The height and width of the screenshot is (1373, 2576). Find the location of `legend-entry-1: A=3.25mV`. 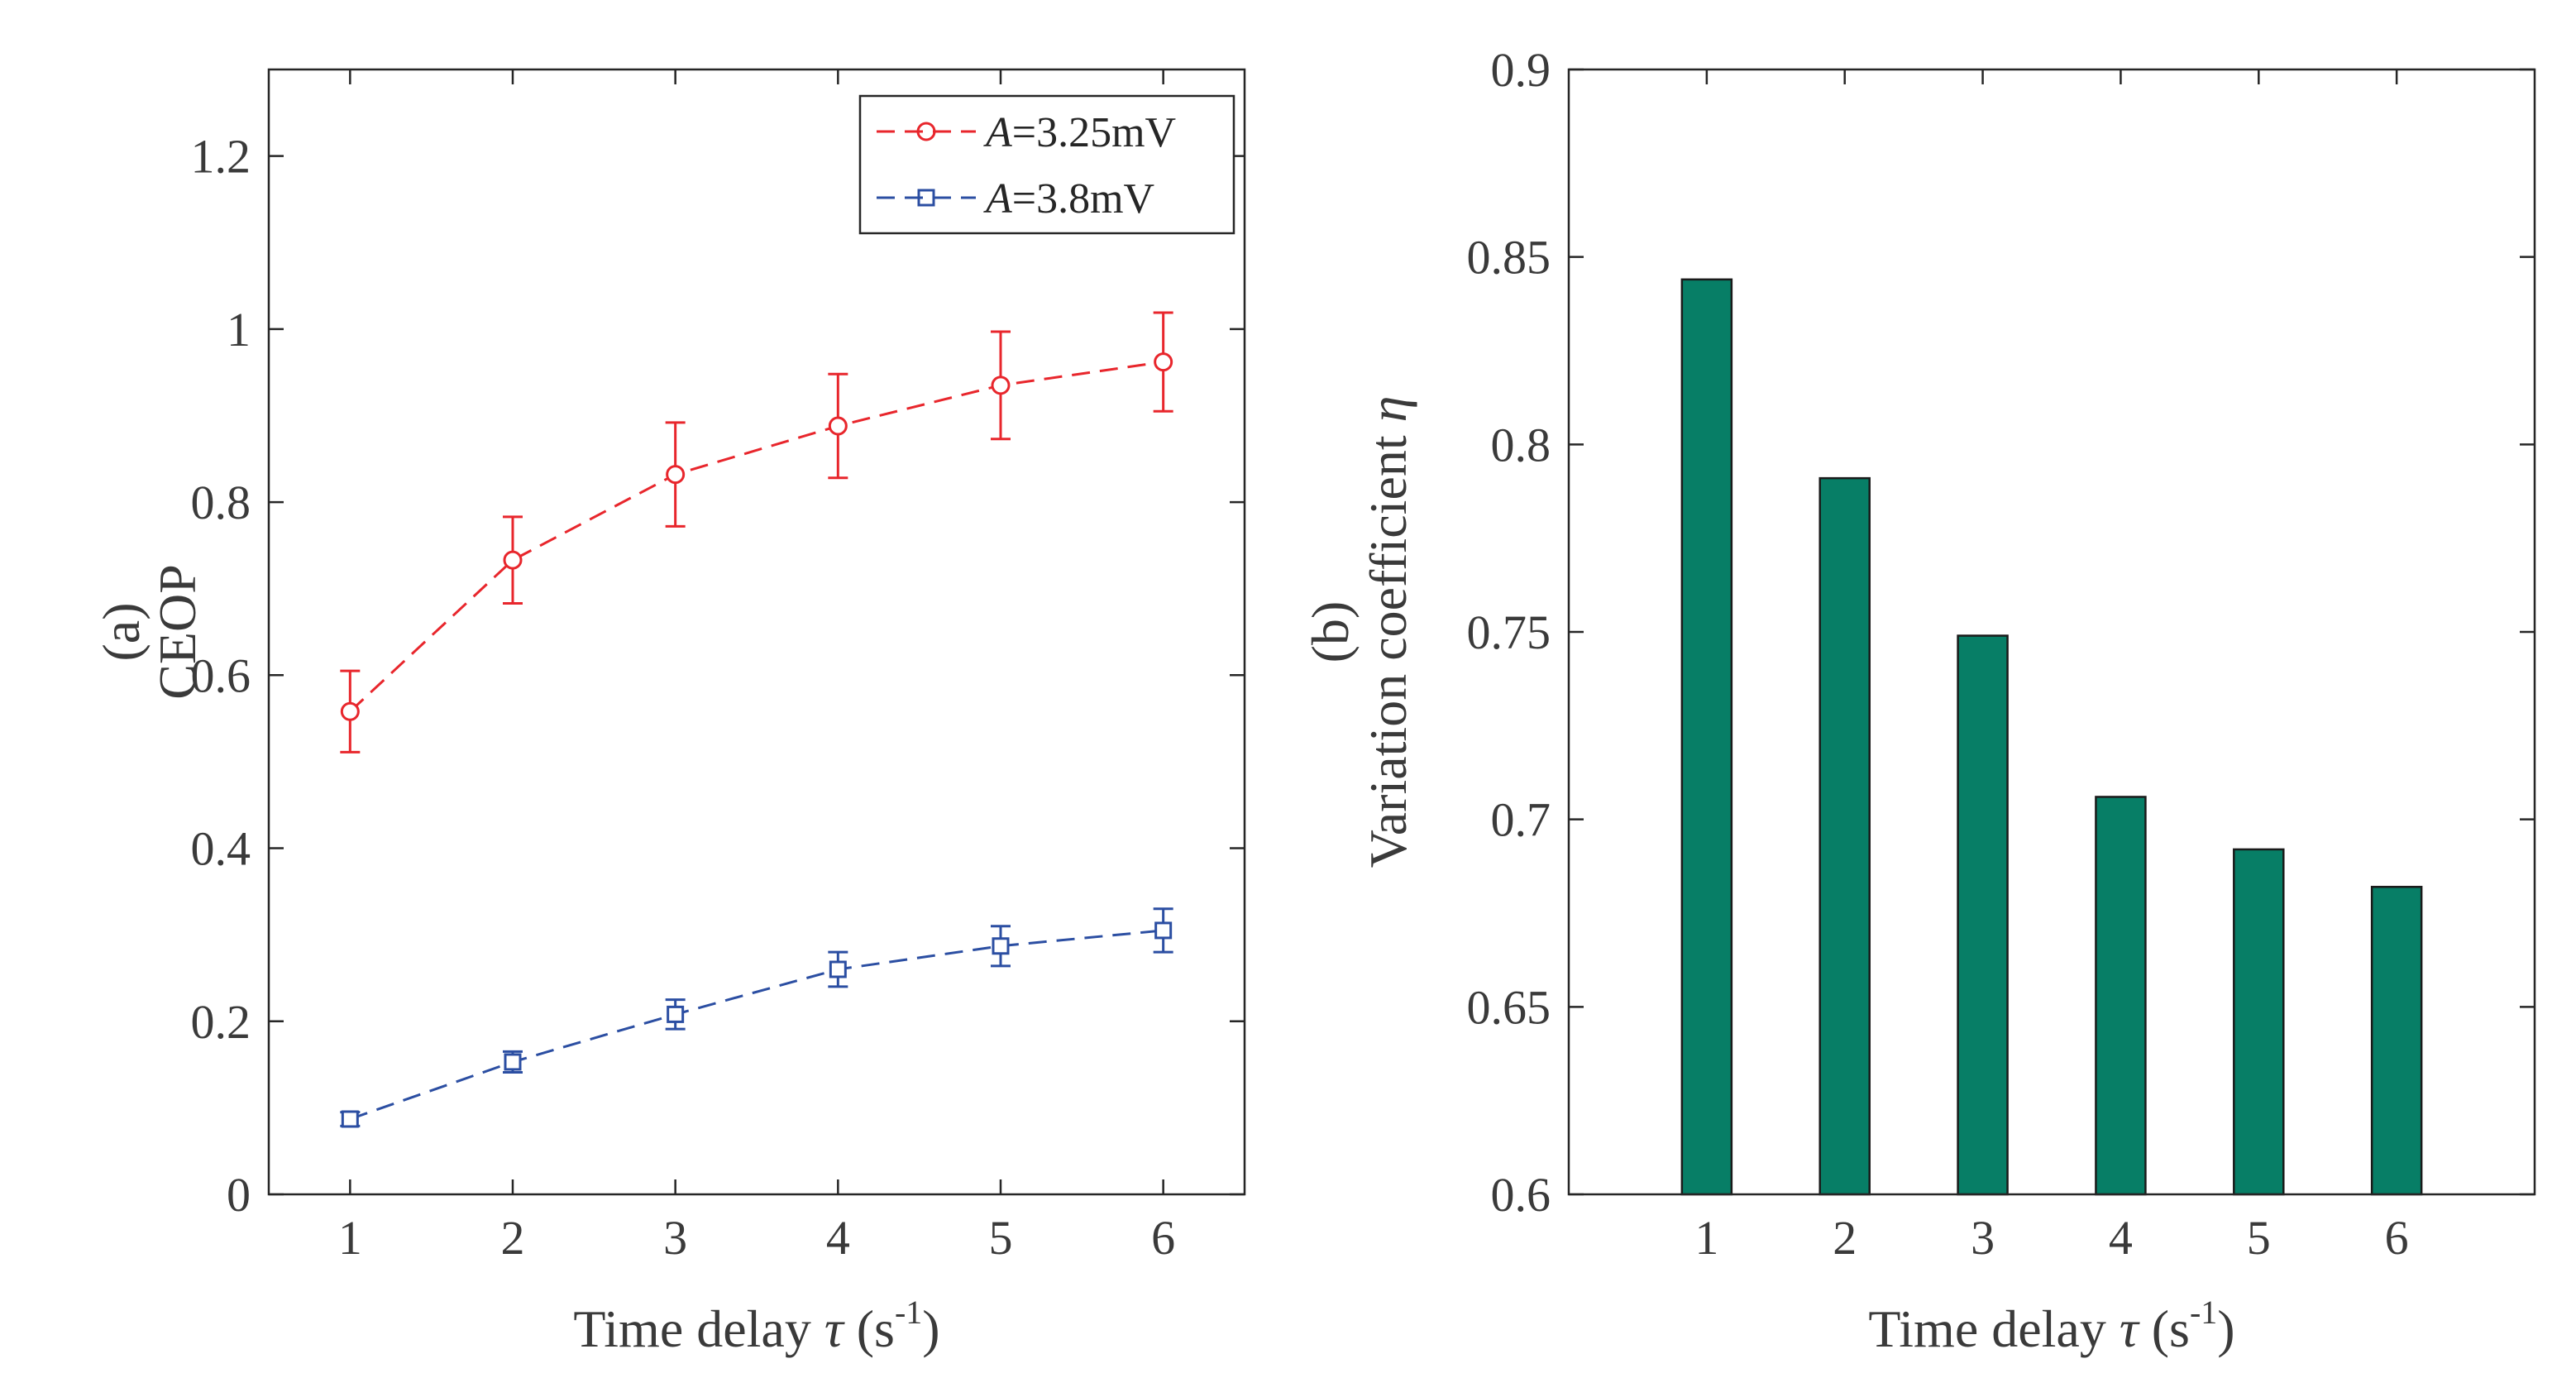

legend-entry-1: A=3.25mV is located at coordinates (1026, 133).